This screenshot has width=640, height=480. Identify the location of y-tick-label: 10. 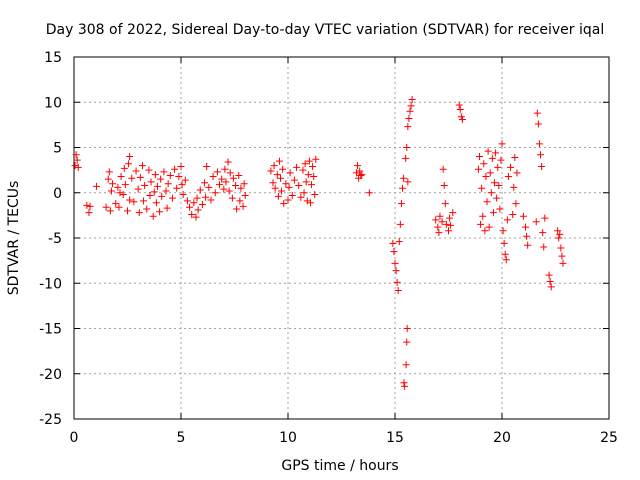
(53, 103).